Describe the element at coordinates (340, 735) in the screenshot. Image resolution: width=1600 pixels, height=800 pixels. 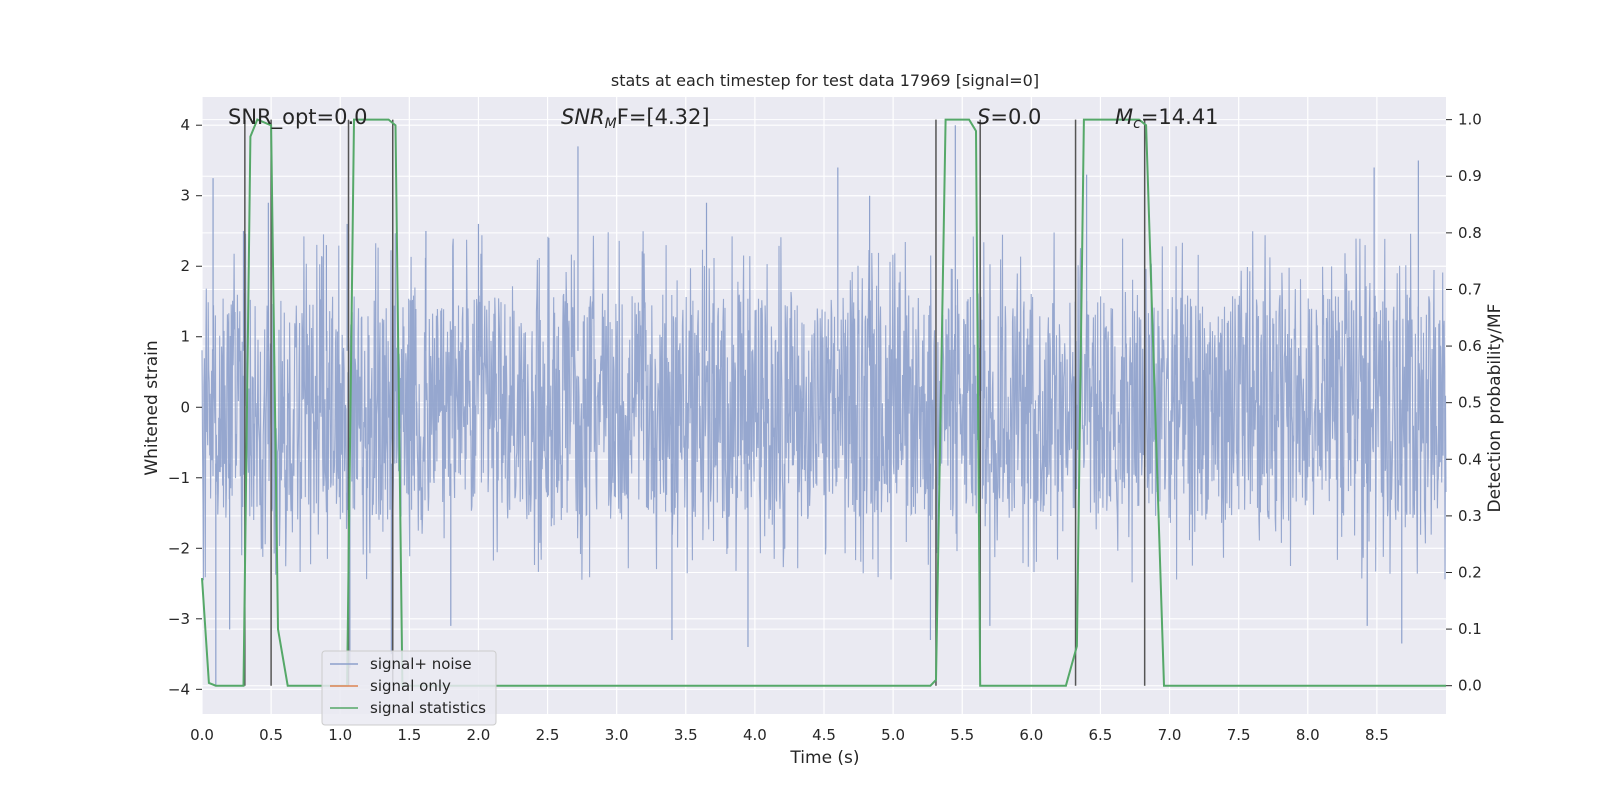
I see `x-tick-label: 1.0` at that location.